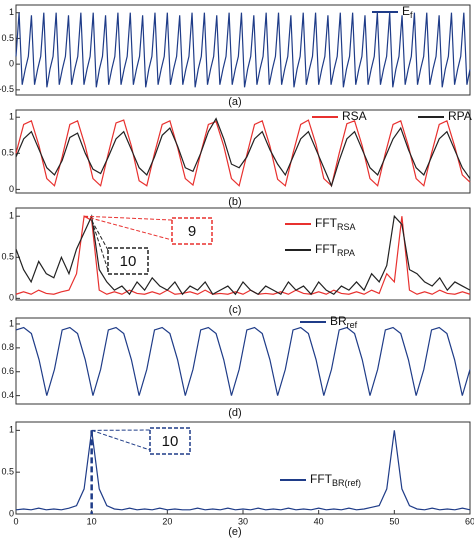 This screenshot has width=474, height=540. I want to click on legend-sub: RPA, so click(346, 253).